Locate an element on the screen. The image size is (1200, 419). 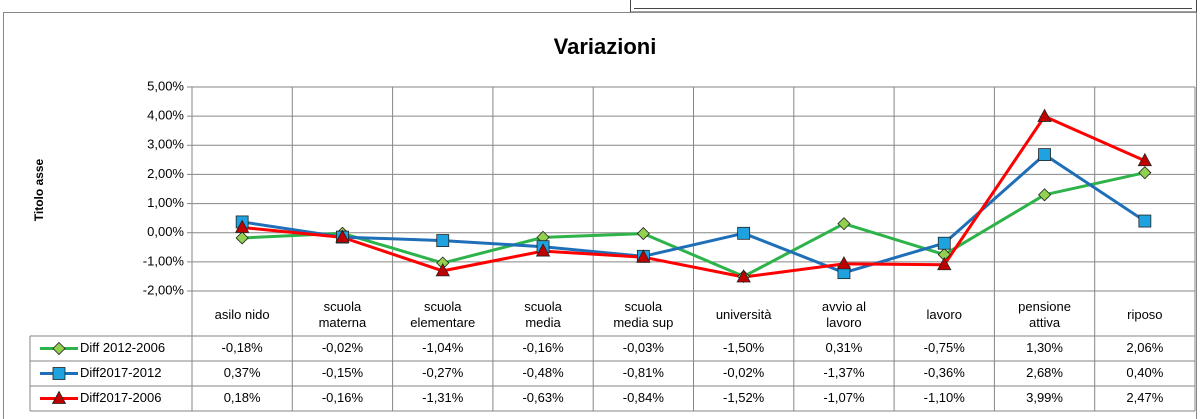
table-value: -0,63% is located at coordinates (543, 397).